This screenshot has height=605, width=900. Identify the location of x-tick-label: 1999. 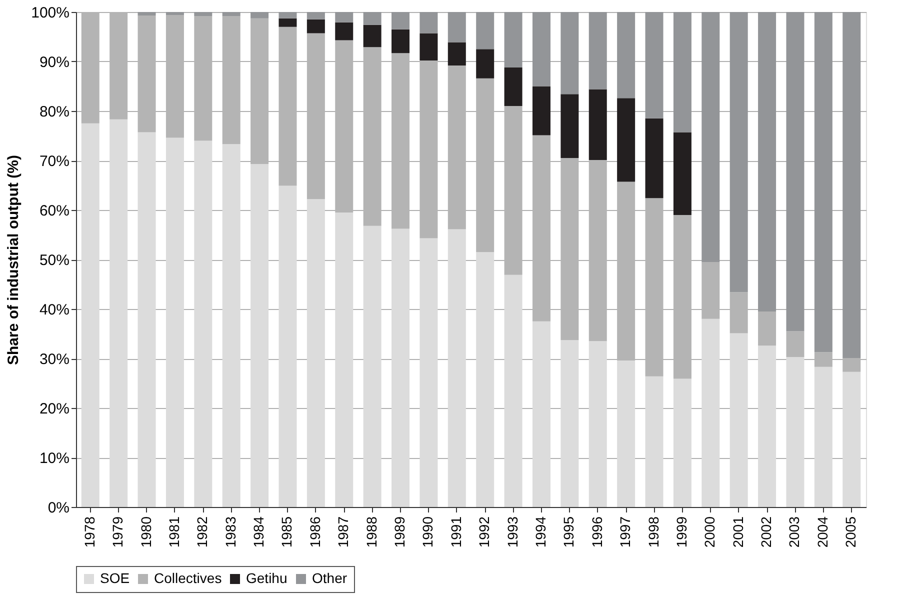
(681, 532).